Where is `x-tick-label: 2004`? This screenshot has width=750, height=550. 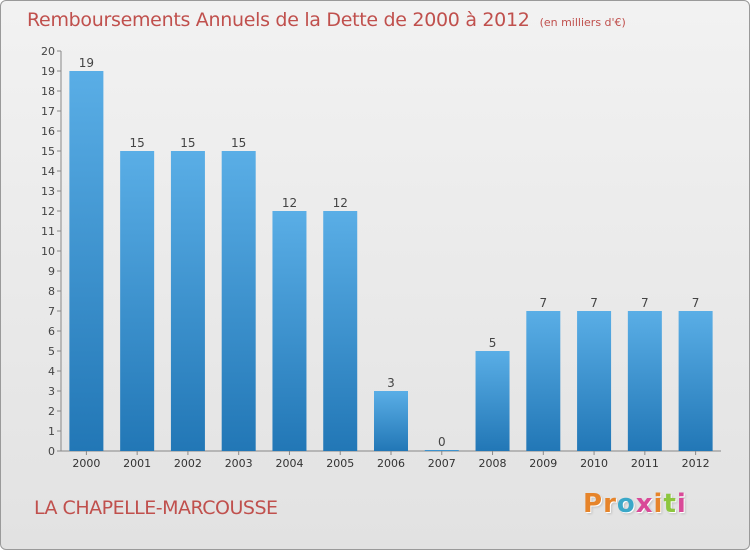 x-tick-label: 2004 is located at coordinates (289, 463).